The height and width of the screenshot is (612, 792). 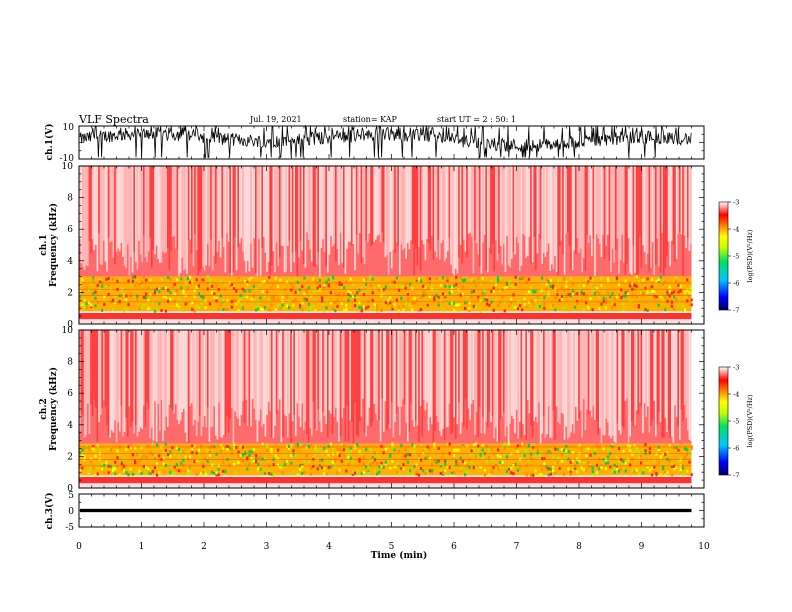 I want to click on ch2-colorbar-label: log(PSD)(V²/Hz), so click(x=750, y=420).